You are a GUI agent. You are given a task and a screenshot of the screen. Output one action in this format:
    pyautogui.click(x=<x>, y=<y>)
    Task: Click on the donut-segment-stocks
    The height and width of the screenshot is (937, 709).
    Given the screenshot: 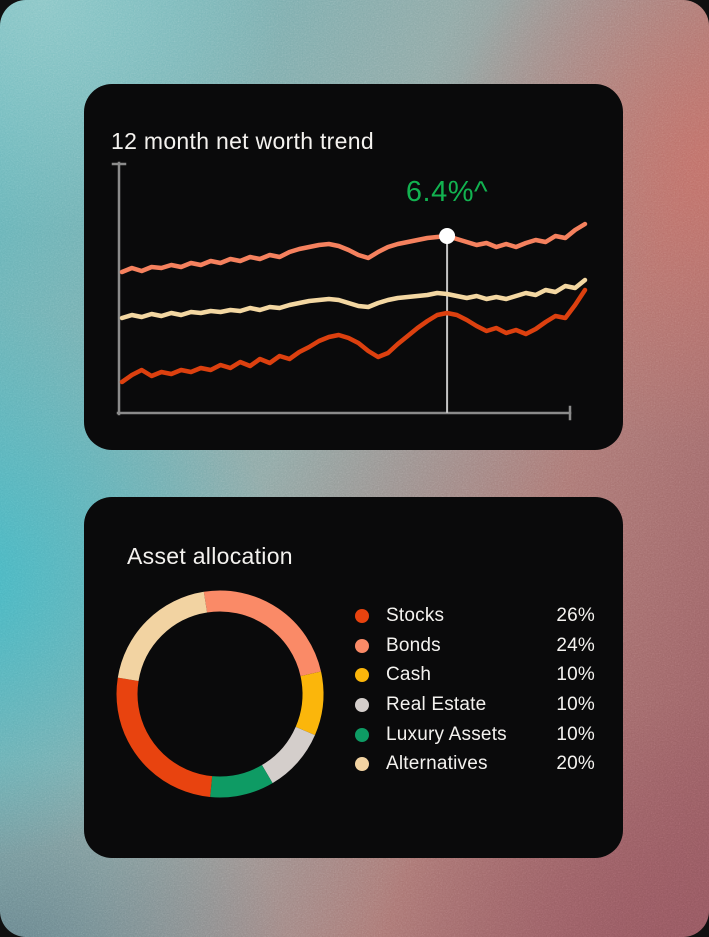 What is the action you would take?
    pyautogui.click(x=220, y=694)
    